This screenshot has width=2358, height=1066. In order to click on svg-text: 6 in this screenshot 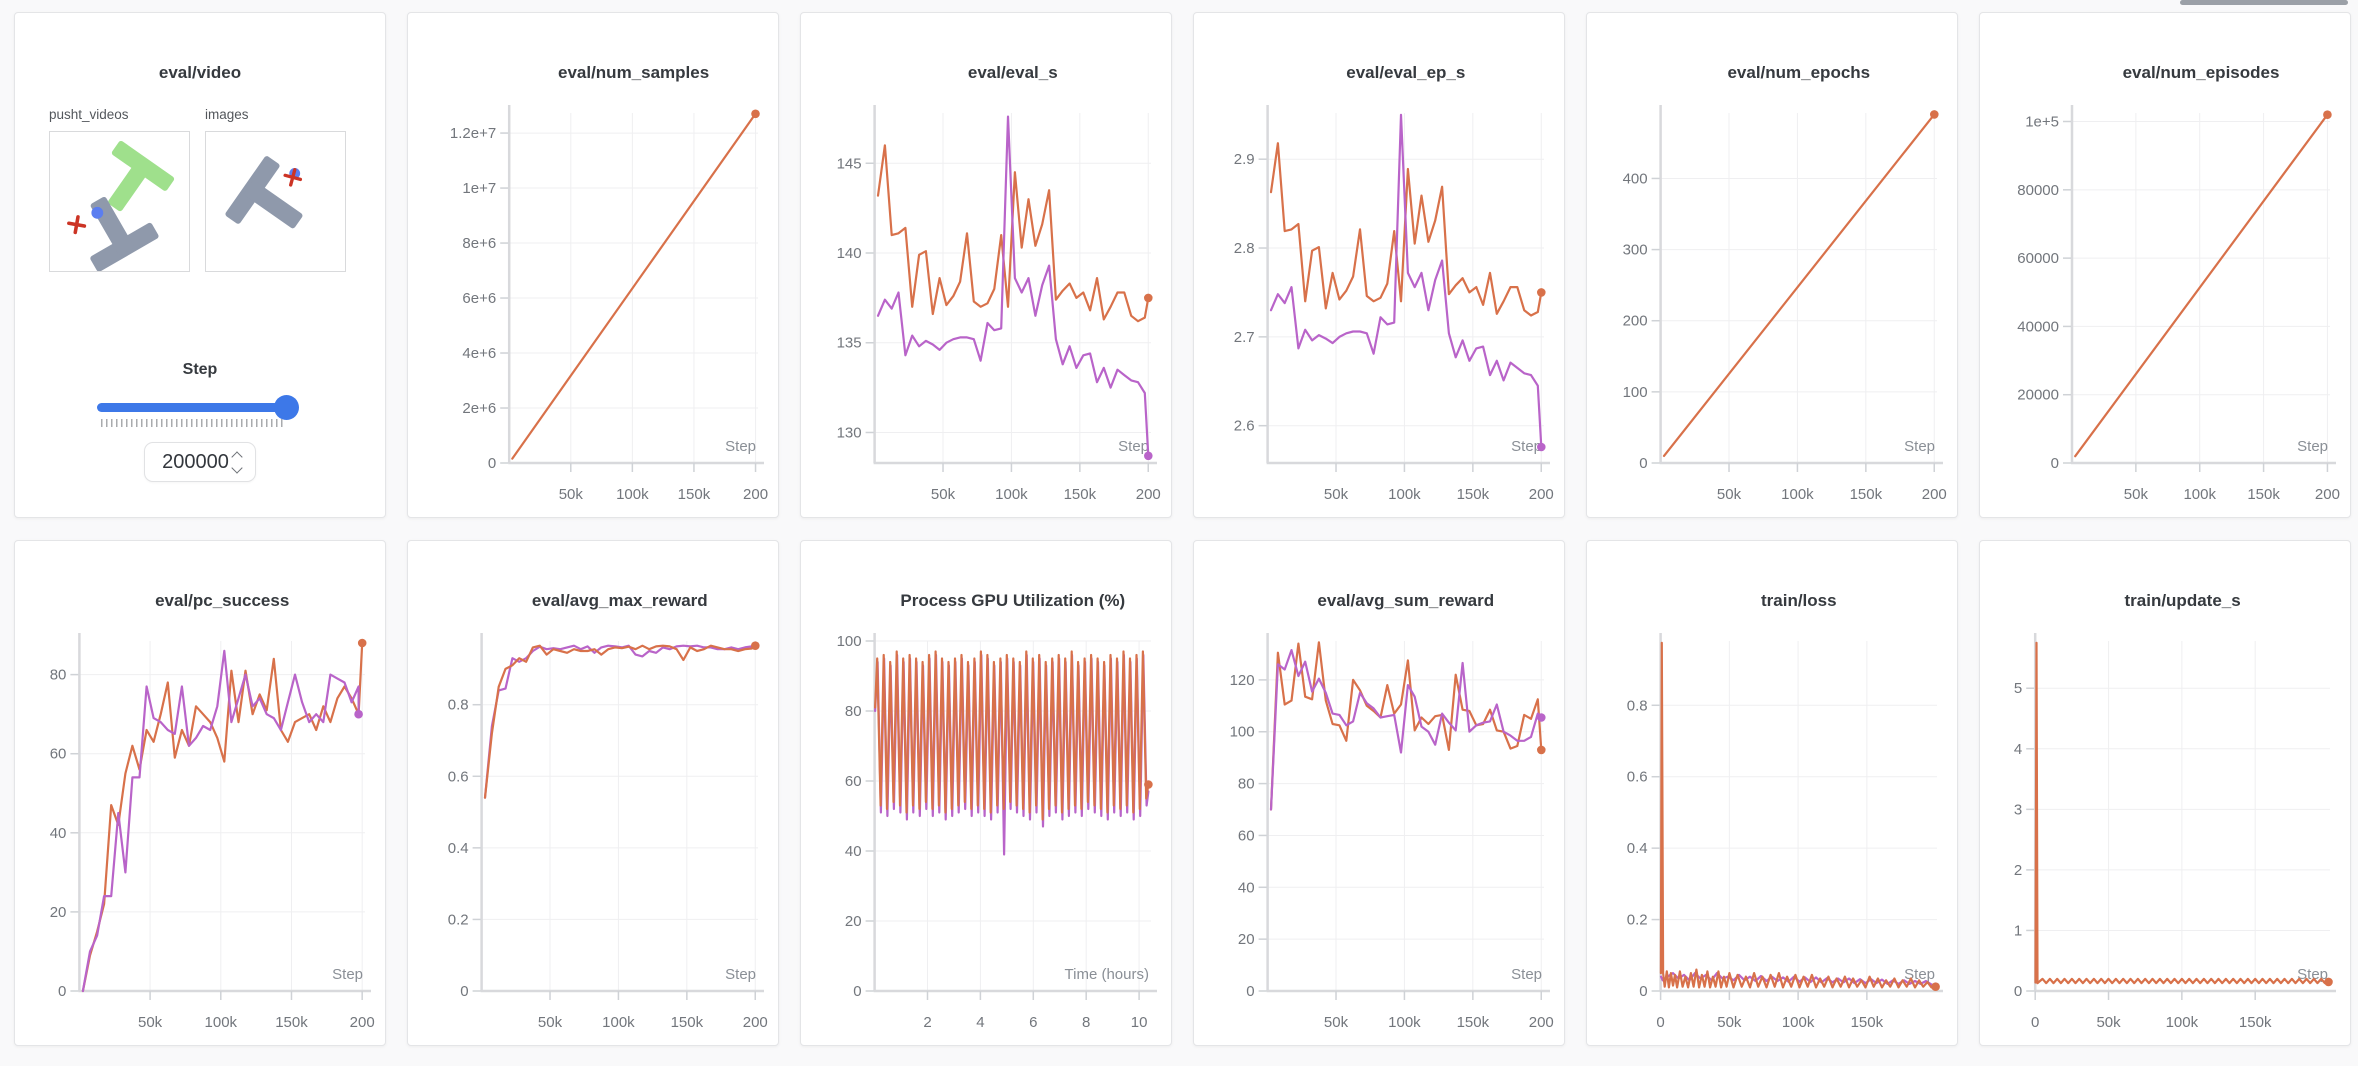, I will do `click(1033, 1022)`.